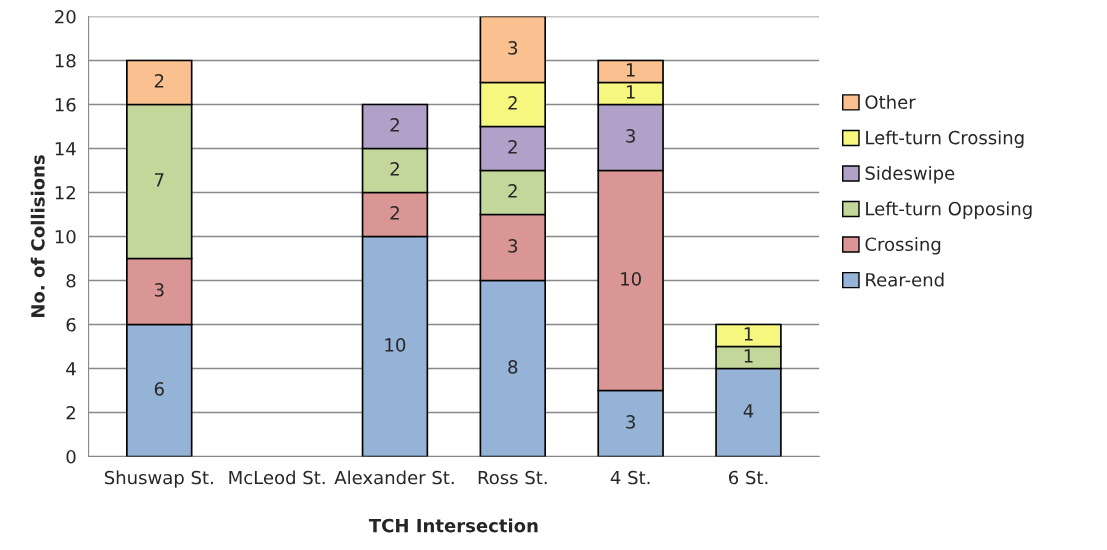  What do you see at coordinates (65, 16) in the screenshot?
I see `y-tick-label: 20` at bounding box center [65, 16].